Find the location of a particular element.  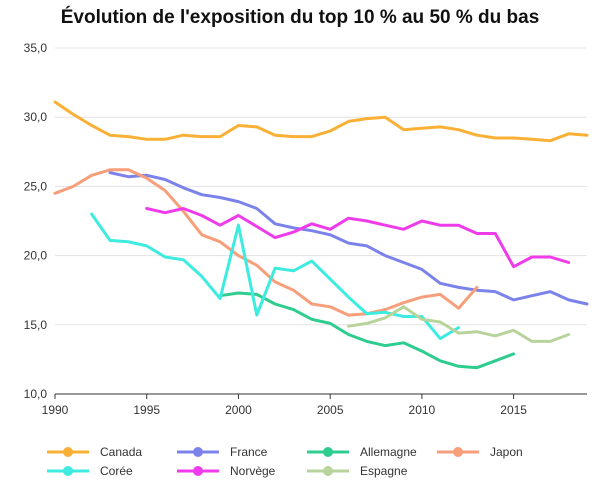

legend-label: Norvège is located at coordinates (253, 471).